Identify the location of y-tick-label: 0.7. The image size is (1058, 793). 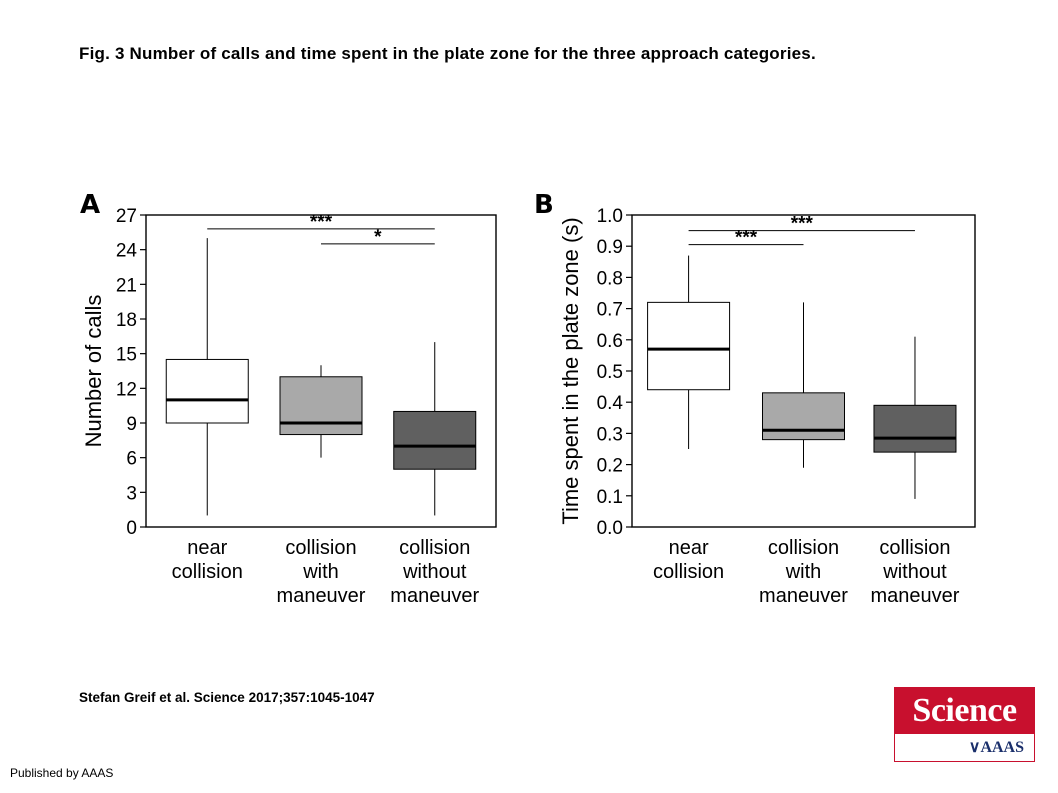
(610, 310).